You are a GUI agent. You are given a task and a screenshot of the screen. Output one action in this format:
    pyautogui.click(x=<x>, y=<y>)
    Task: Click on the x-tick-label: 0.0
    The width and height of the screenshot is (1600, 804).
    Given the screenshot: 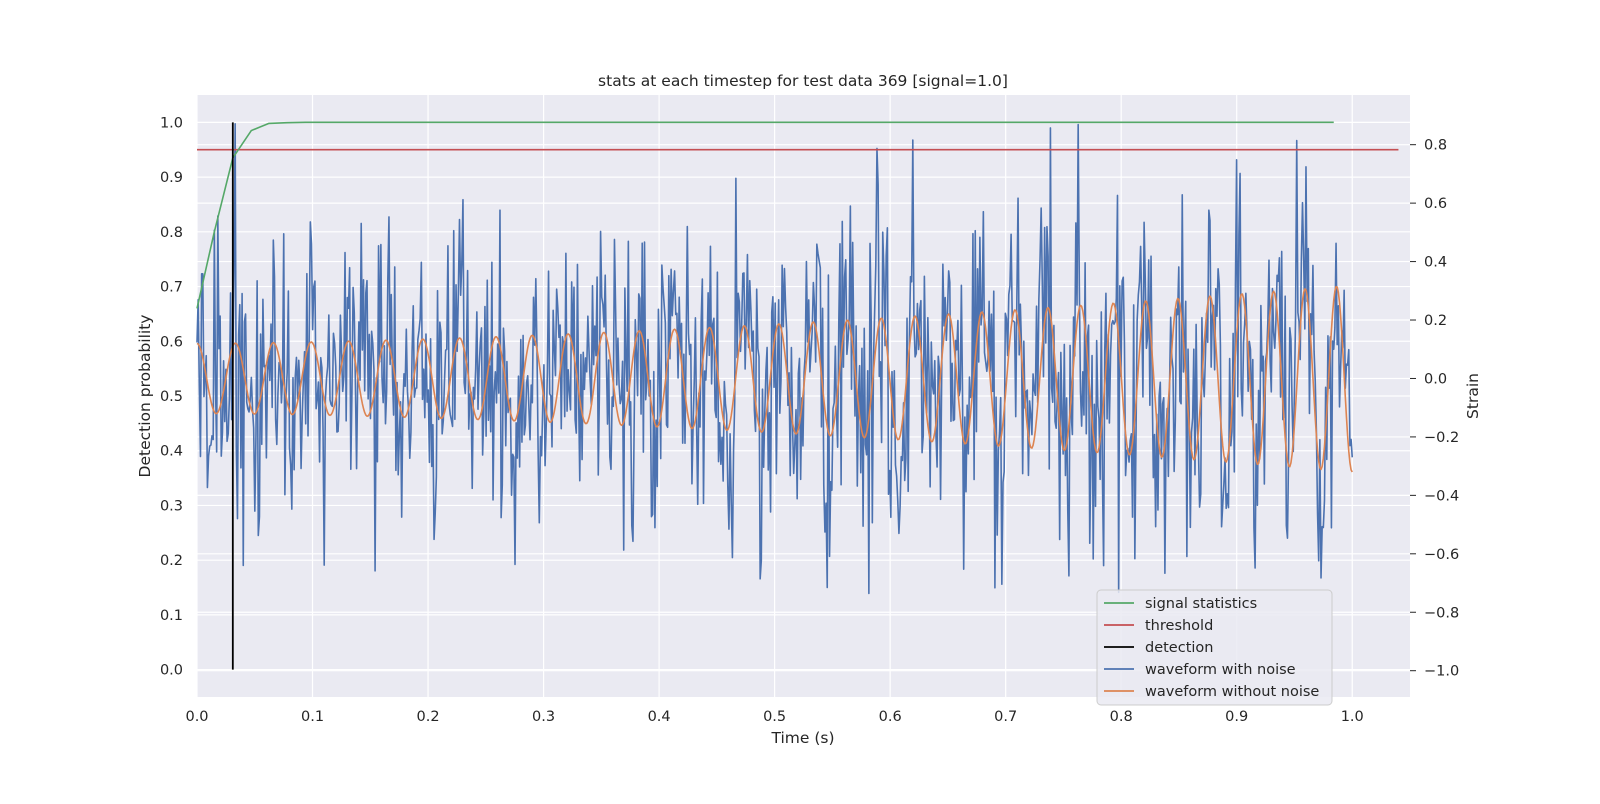 What is the action you would take?
    pyautogui.click(x=196, y=717)
    